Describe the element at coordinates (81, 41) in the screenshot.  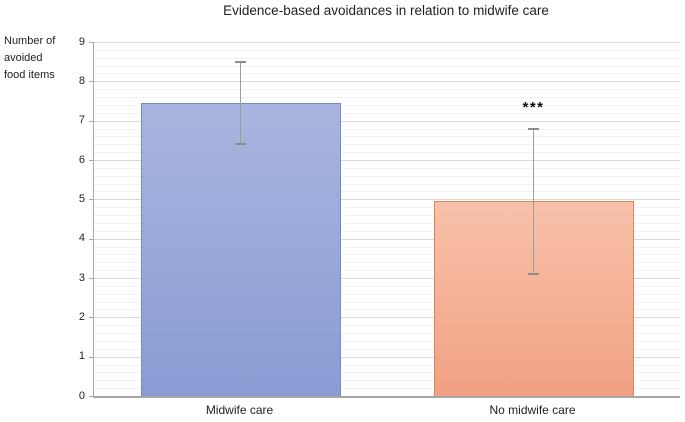
I see `y-tick-label: 9` at that location.